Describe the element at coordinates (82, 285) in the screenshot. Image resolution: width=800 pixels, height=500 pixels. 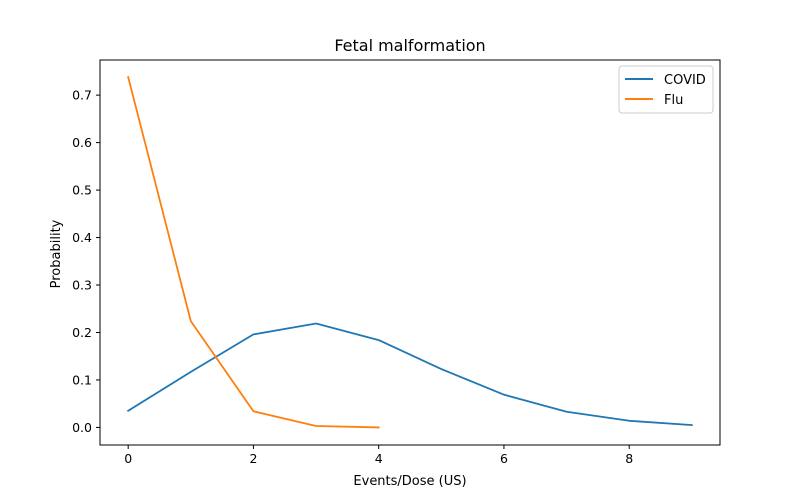
I see `y-tick-label: 0.3` at that location.